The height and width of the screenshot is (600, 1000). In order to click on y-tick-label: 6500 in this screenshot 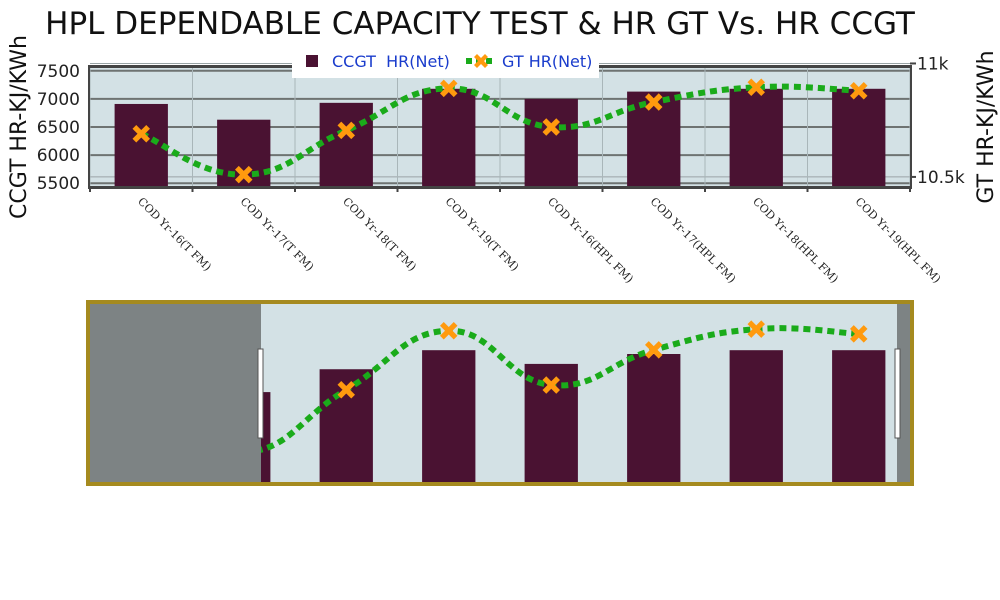, I will do `click(58, 128)`.